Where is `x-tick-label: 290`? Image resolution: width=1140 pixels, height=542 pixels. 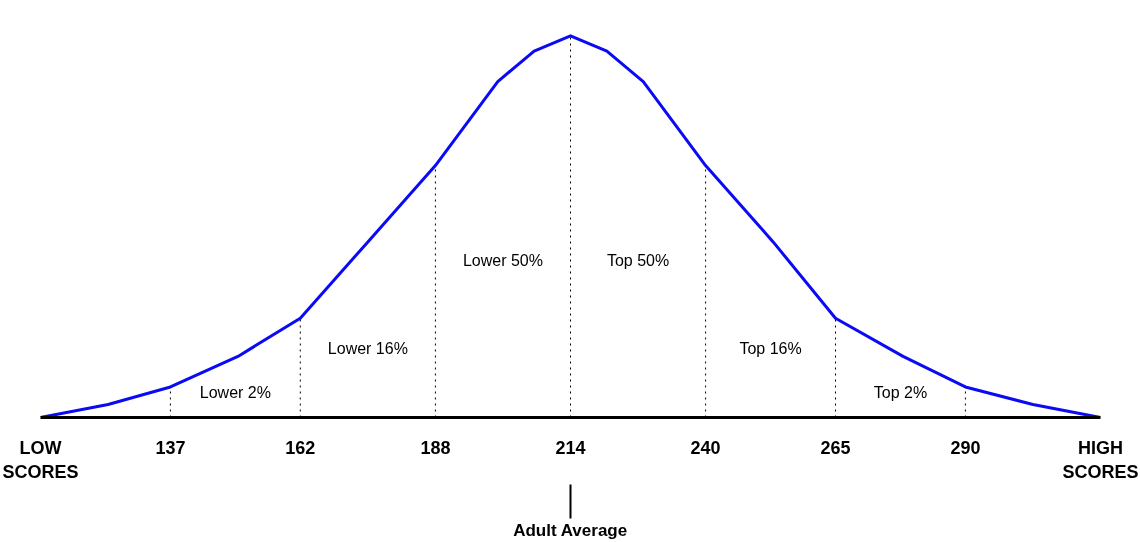 x-tick-label: 290 is located at coordinates (965, 447).